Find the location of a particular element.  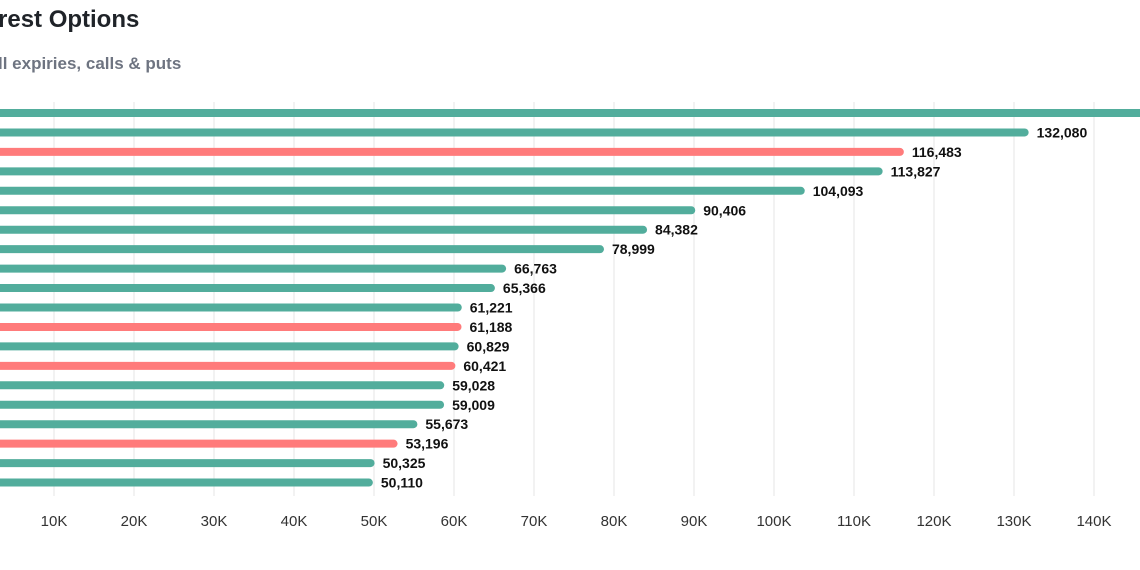

data-label: 66,763 is located at coordinates (535, 269).